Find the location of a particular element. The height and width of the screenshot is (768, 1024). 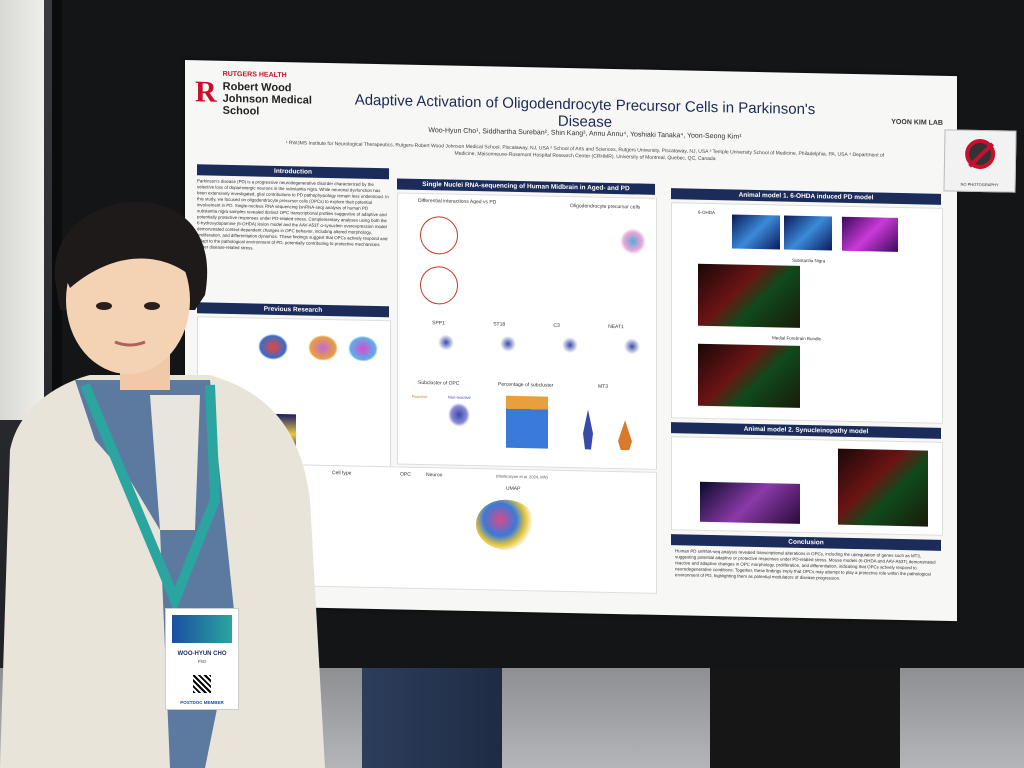

lanyard is located at coordinates (150, 498).